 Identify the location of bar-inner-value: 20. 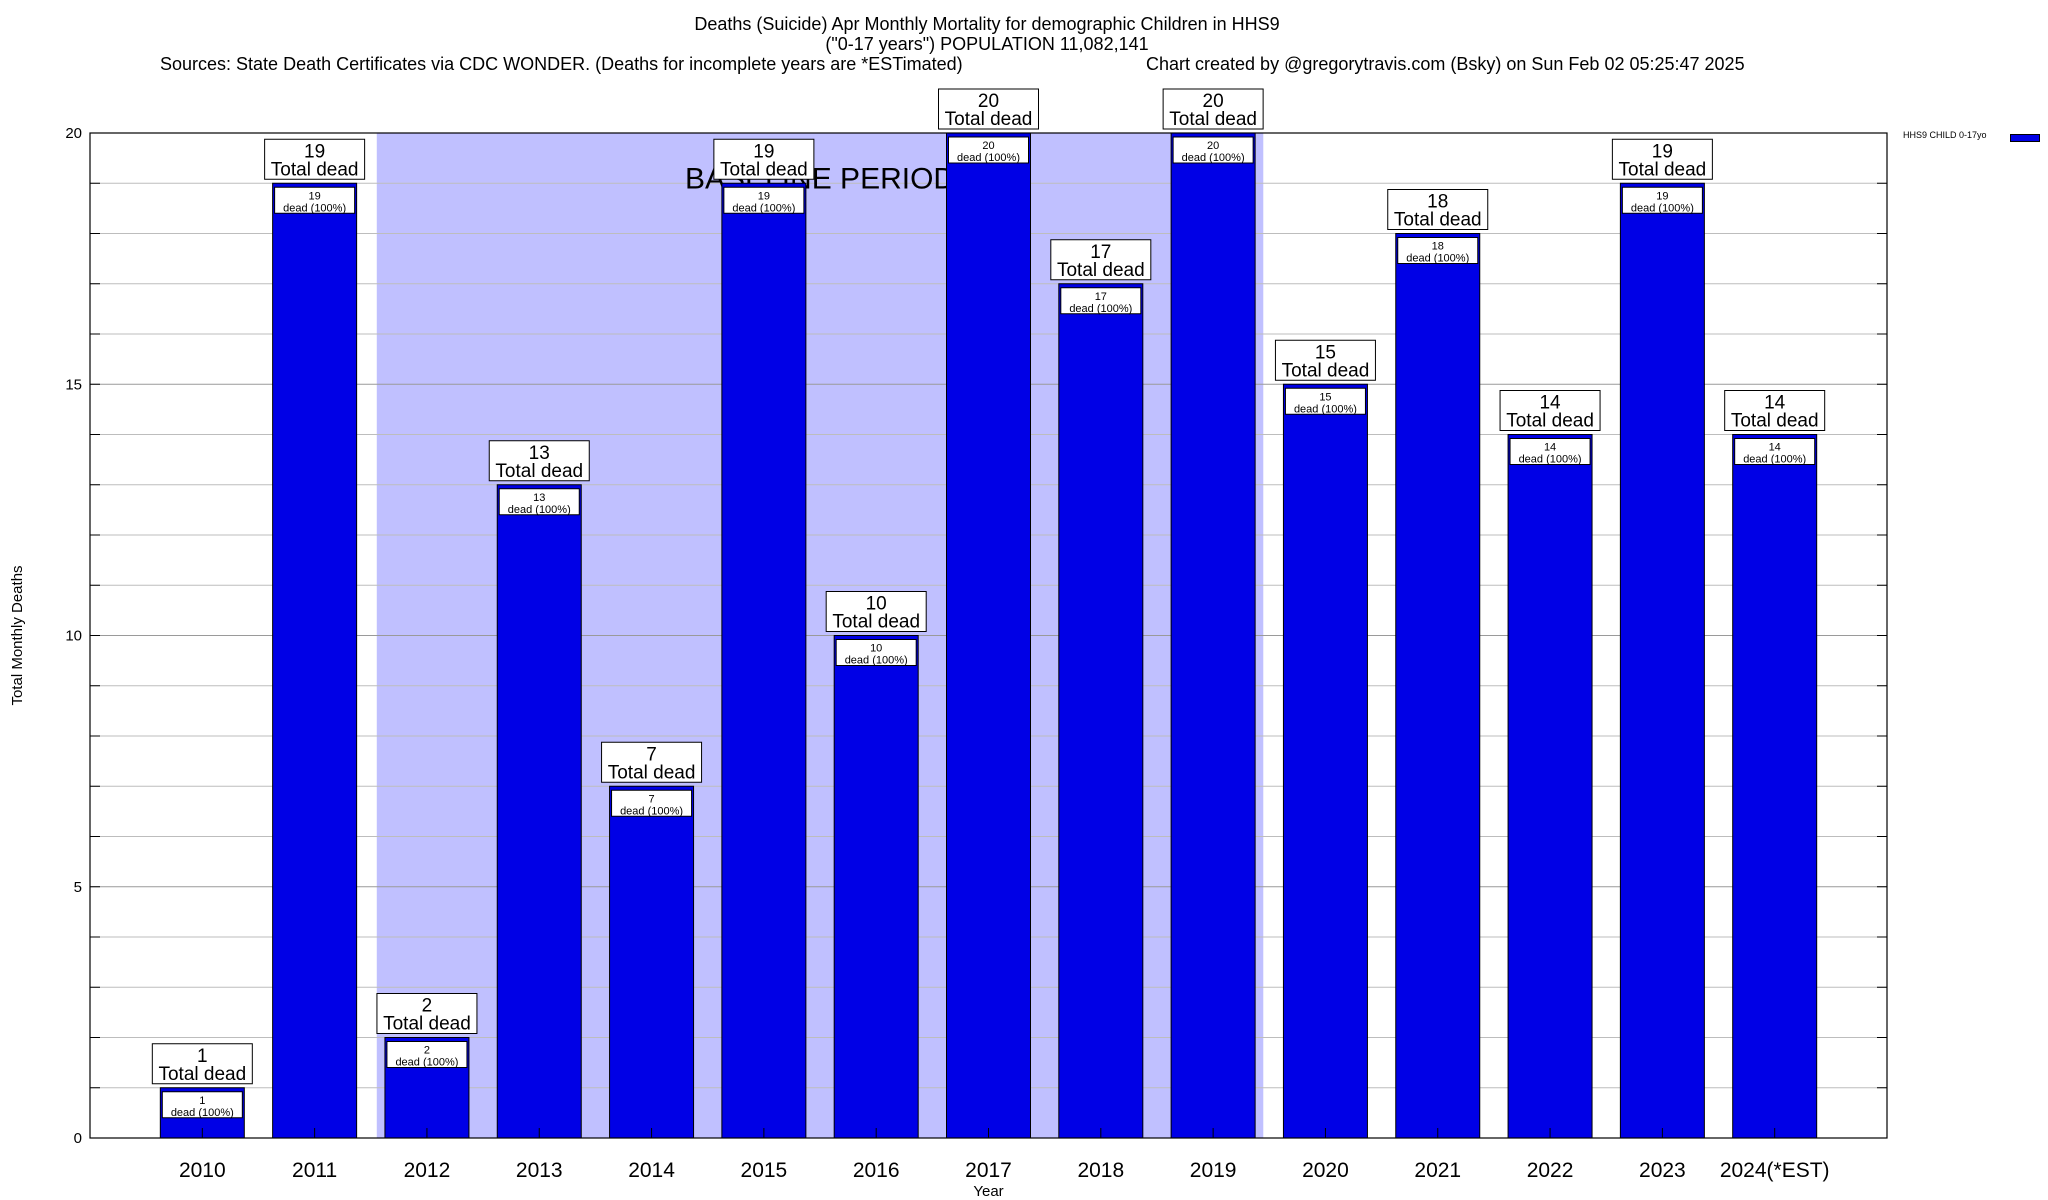
(988, 146).